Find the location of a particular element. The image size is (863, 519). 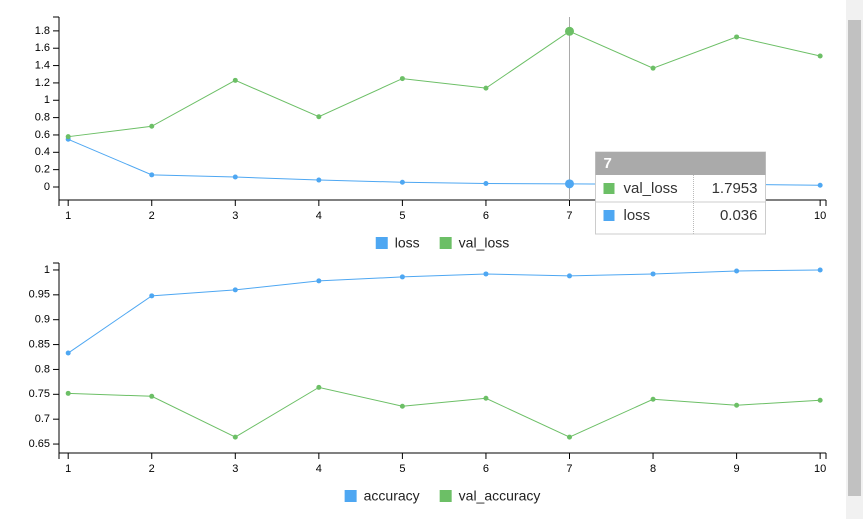

y-tick-label: 0.95 is located at coordinates (39, 295).